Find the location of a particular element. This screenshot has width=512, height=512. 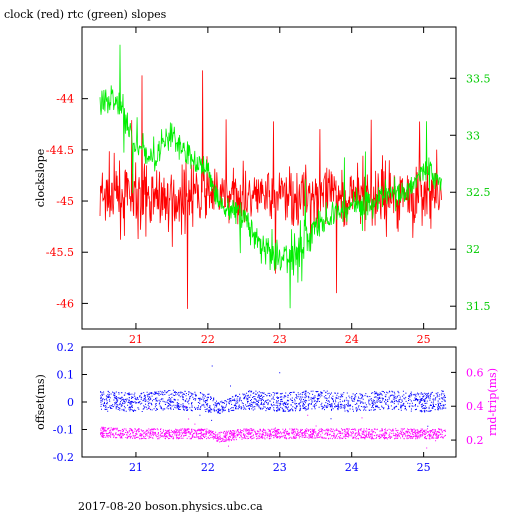

slope-right-tick-label: 31.5 is located at coordinates (478, 306).